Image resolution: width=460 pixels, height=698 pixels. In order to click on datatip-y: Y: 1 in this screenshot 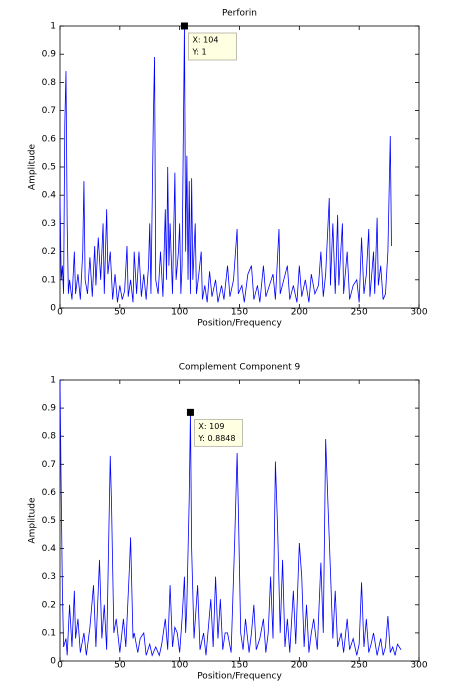, I will do `click(198, 52)`.